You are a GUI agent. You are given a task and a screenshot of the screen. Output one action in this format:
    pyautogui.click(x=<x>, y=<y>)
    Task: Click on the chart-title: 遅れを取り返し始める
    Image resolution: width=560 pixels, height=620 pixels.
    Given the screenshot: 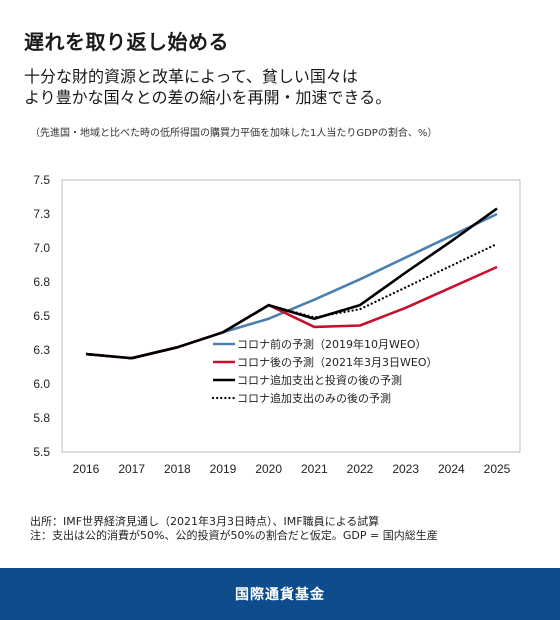 What is the action you would take?
    pyautogui.click(x=126, y=42)
    